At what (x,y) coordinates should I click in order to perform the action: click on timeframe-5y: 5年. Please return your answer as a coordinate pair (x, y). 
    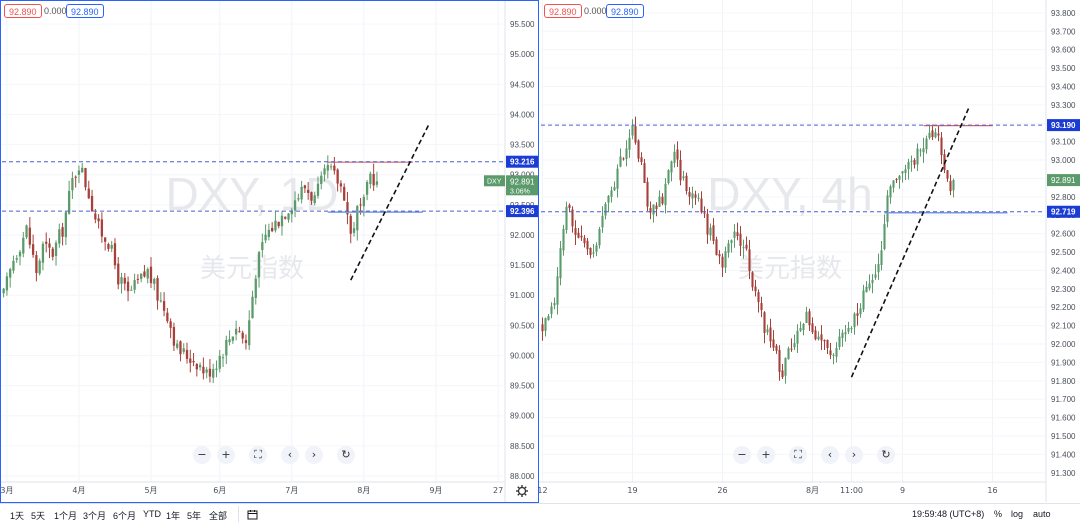
    Looking at the image, I should click on (194, 516).